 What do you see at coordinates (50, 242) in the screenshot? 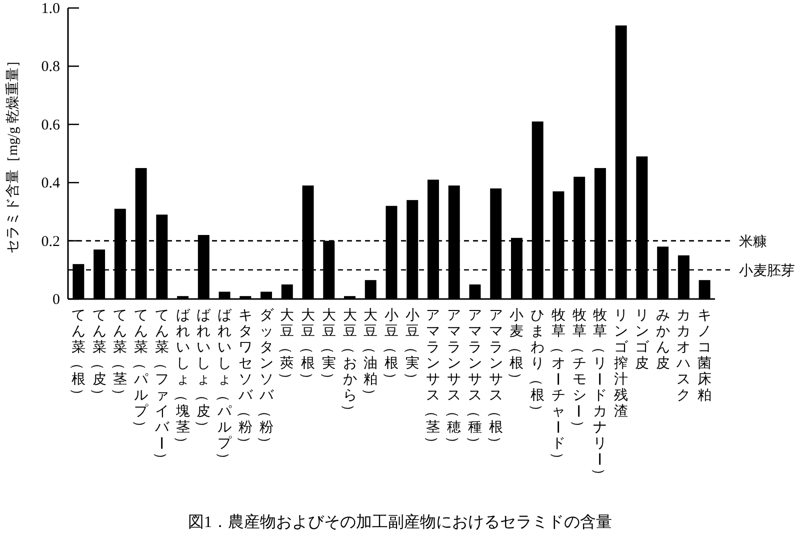
I see `y-tick-label: 0.2` at bounding box center [50, 242].